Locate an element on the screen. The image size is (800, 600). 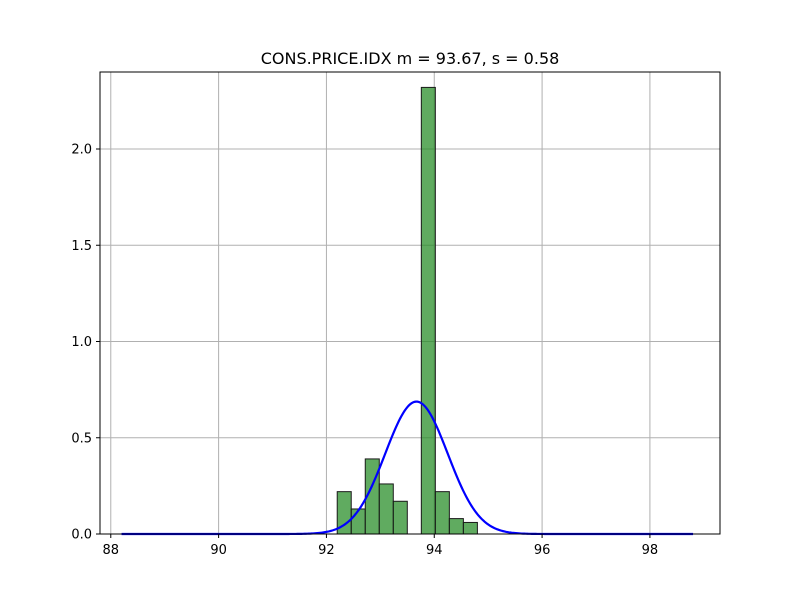
x-tick-label: 94 is located at coordinates (434, 550).